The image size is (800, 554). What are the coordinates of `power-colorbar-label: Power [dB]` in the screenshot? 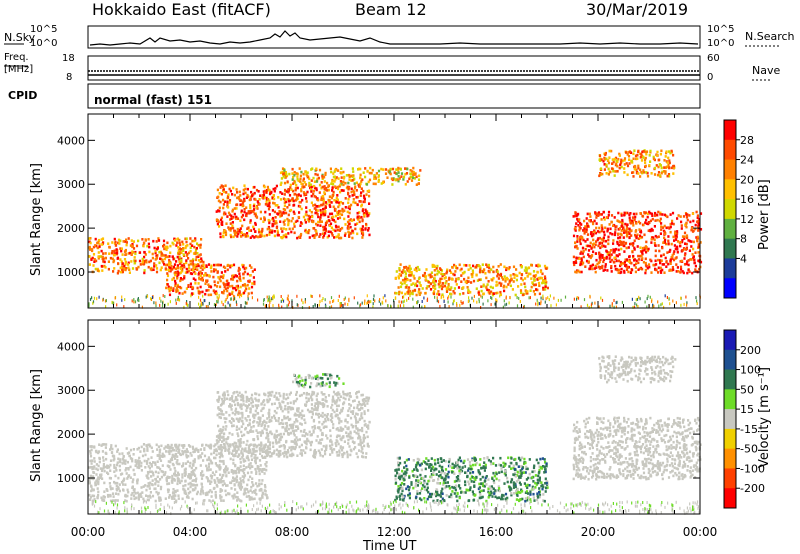 It's located at (764, 214).